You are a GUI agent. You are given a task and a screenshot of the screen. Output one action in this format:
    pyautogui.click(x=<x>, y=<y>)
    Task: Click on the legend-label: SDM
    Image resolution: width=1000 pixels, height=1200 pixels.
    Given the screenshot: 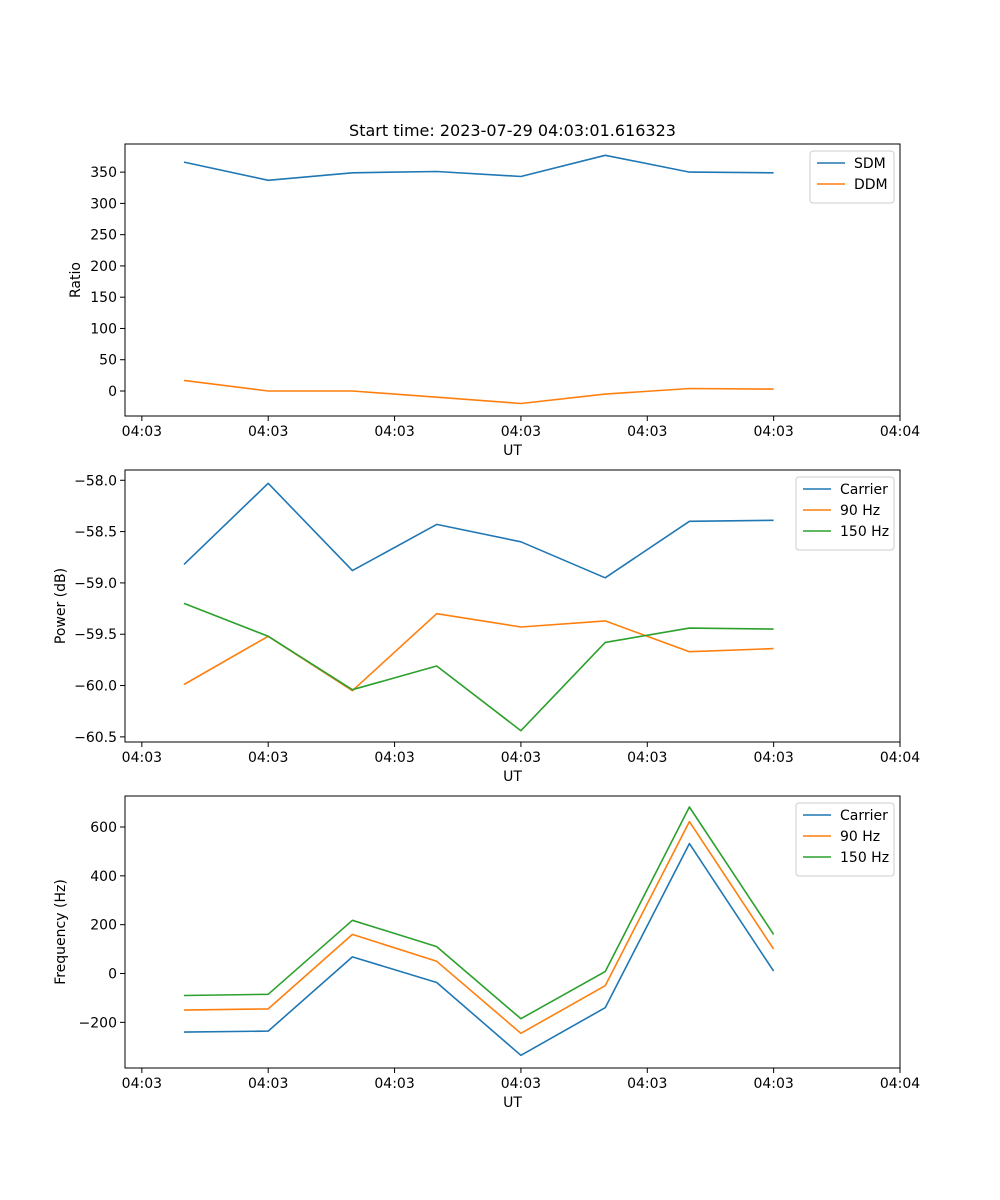 What is the action you would take?
    pyautogui.click(x=870, y=164)
    